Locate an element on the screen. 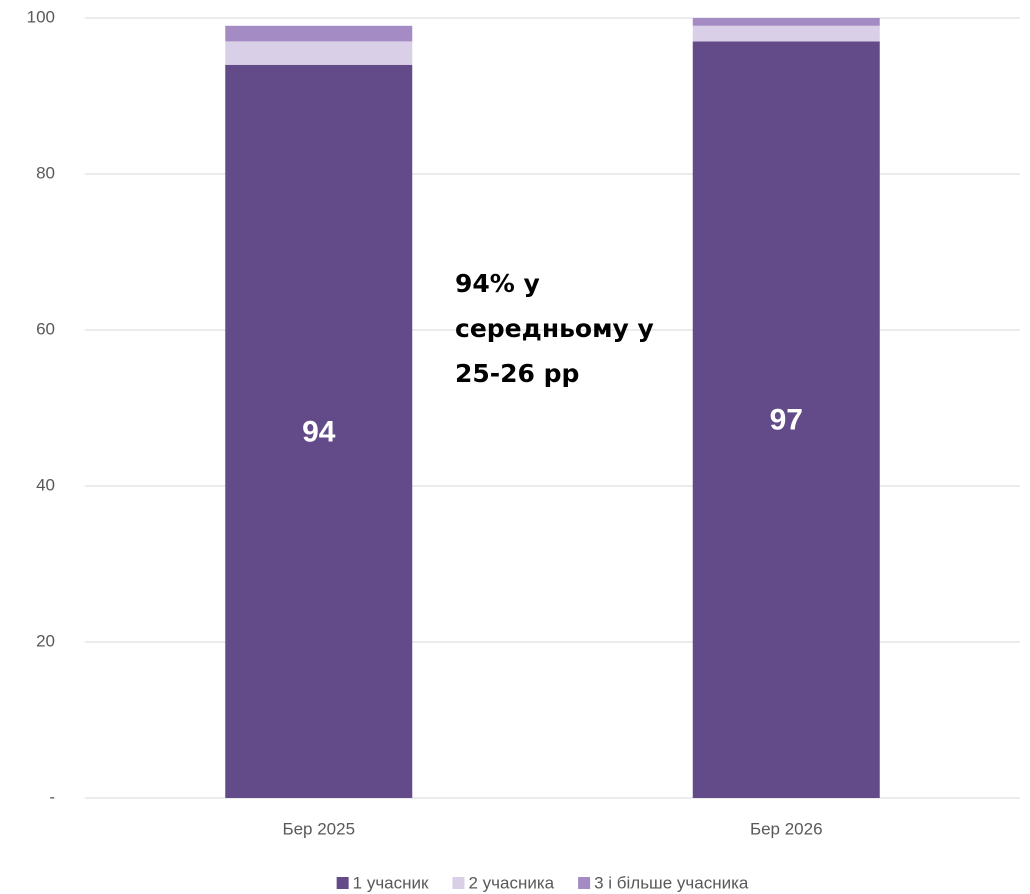 This screenshot has height=894, width=1030. x-tick-label: Бер 2026 is located at coordinates (786, 828).